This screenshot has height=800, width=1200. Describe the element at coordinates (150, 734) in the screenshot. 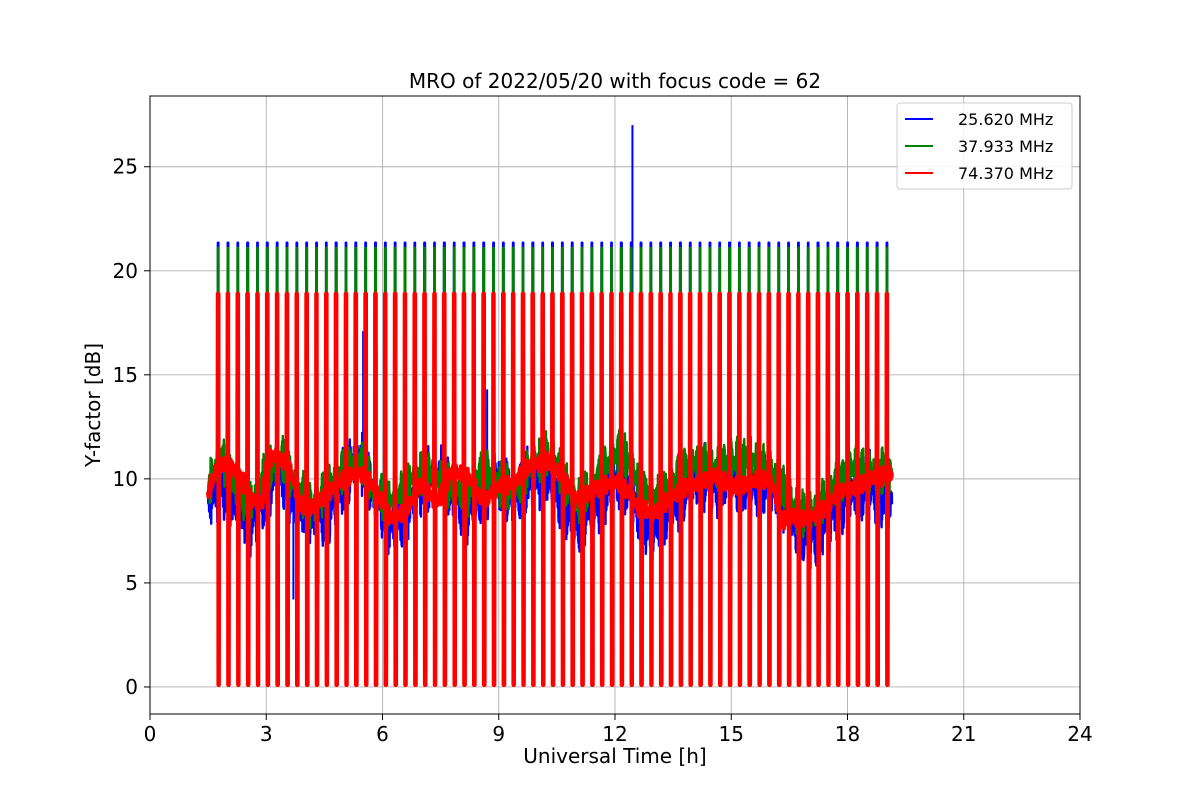

I see `x-tick-label: 0` at that location.